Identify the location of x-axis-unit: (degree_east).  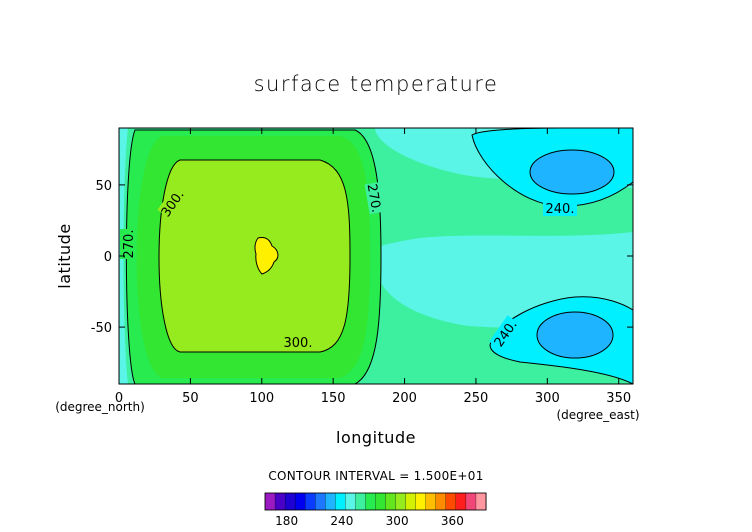
(597, 415).